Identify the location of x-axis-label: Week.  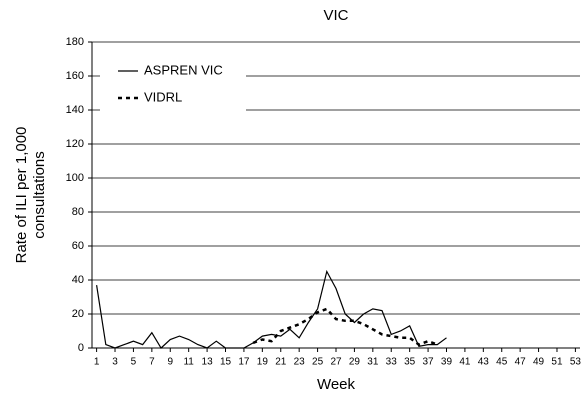
(336, 384).